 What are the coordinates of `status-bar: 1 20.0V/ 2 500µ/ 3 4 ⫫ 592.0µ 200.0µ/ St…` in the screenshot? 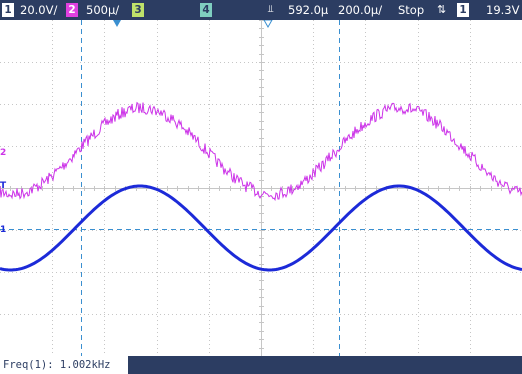 It's located at (261, 10).